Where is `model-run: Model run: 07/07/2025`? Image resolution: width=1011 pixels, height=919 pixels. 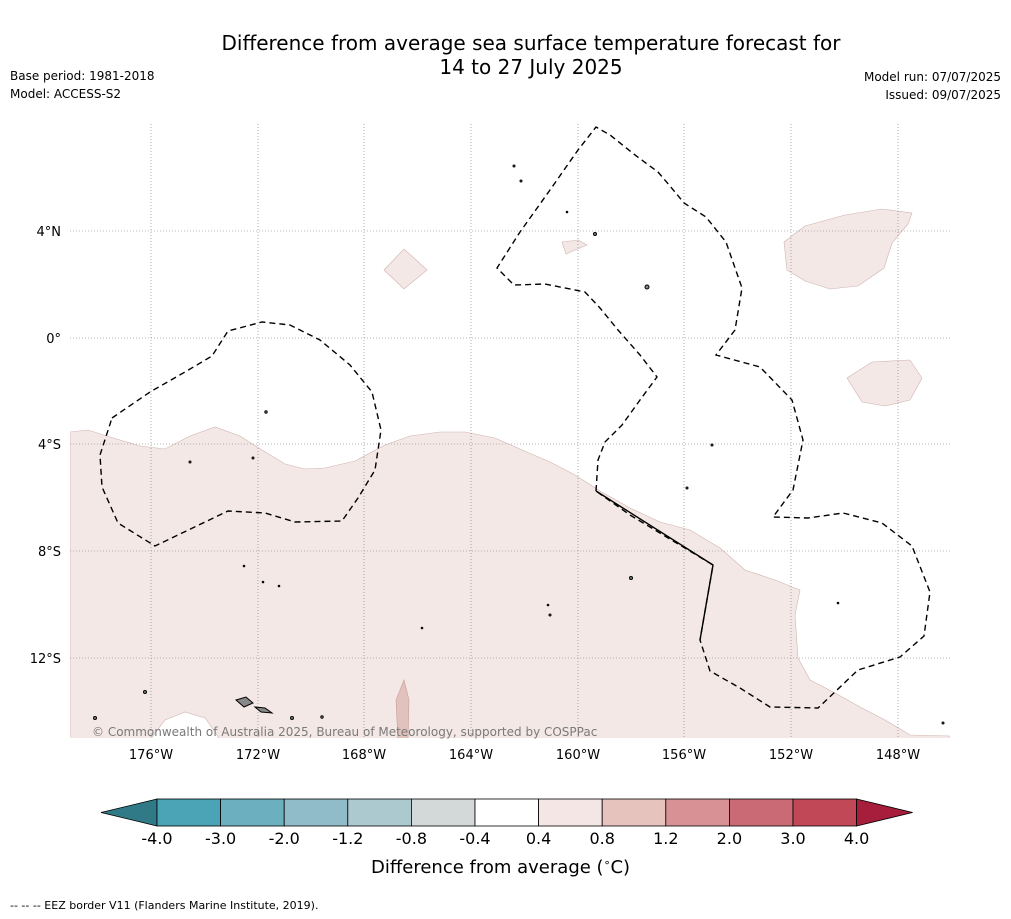
model-run: Model run: 07/07/2025 is located at coordinates (932, 77).